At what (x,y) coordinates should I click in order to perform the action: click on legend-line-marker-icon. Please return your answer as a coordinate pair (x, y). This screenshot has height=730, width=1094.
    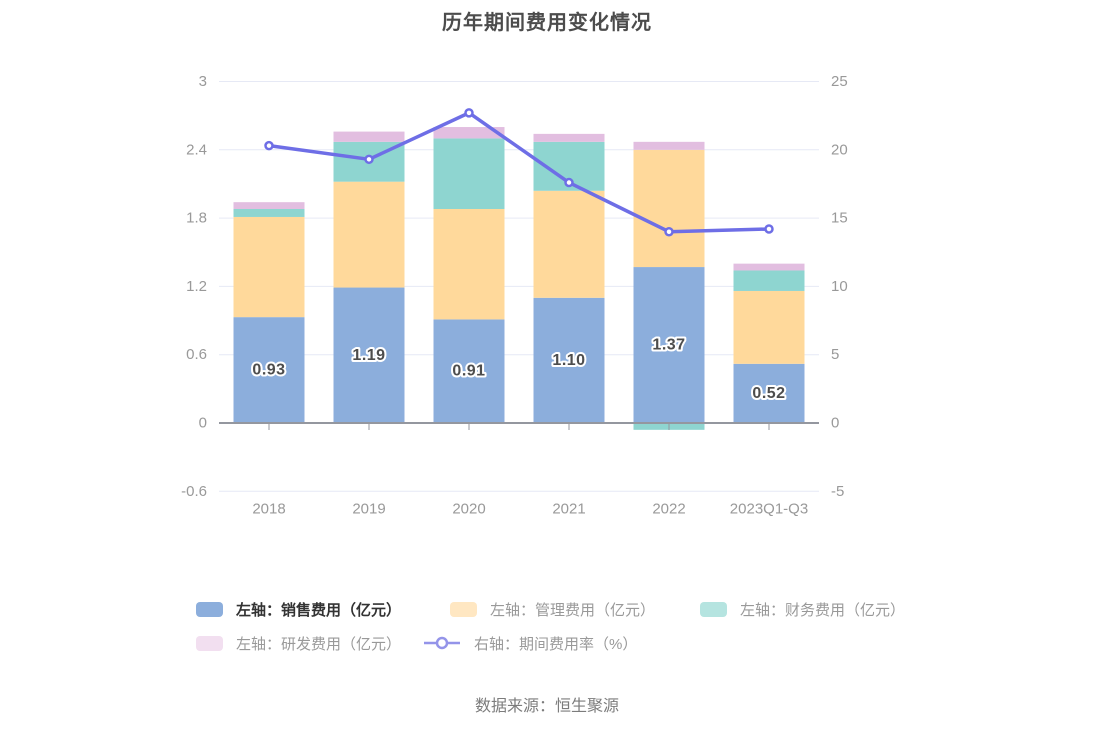
    Looking at the image, I should click on (442, 643).